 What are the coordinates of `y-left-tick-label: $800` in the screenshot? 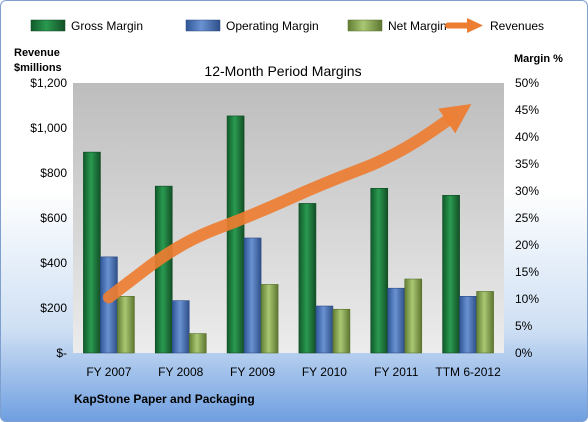 It's located at (53, 173).